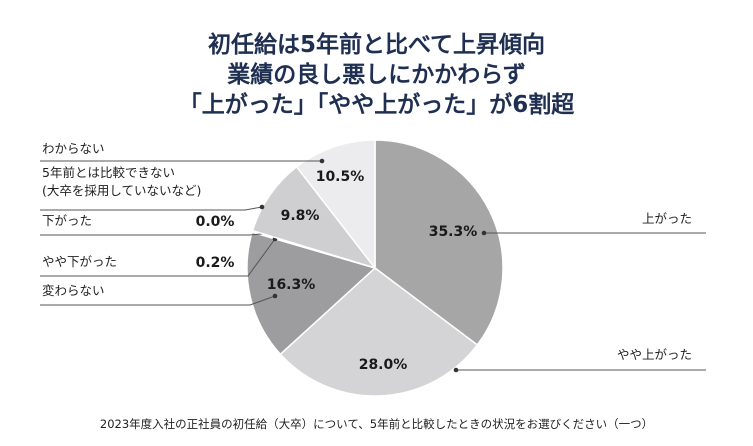  Describe the element at coordinates (376, 45) in the screenshot. I see `title-line-1: 初任給は5年前と比べて上昇傾向` at that location.